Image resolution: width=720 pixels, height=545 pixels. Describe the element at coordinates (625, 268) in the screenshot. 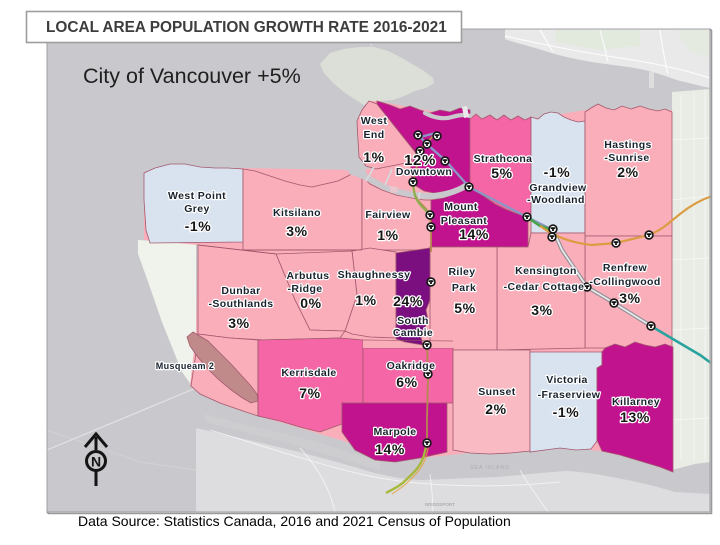

I see `svg-text: Renfrew` at that location.